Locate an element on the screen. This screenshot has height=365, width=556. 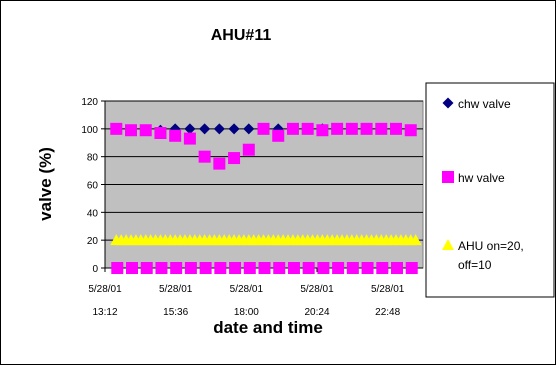
y-tick-label: 20 is located at coordinates (93, 241).